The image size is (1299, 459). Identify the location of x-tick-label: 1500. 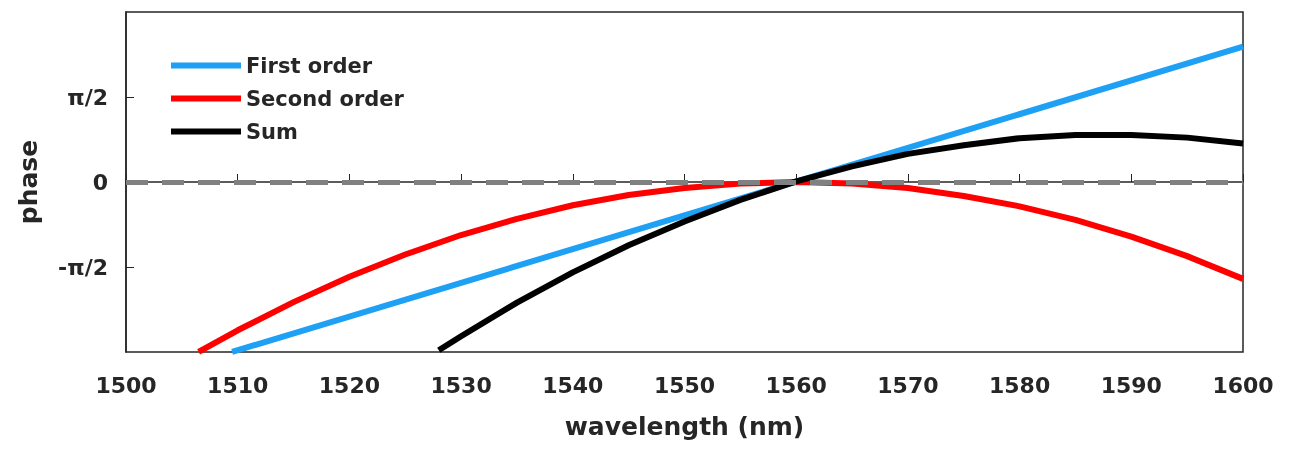
(126, 385).